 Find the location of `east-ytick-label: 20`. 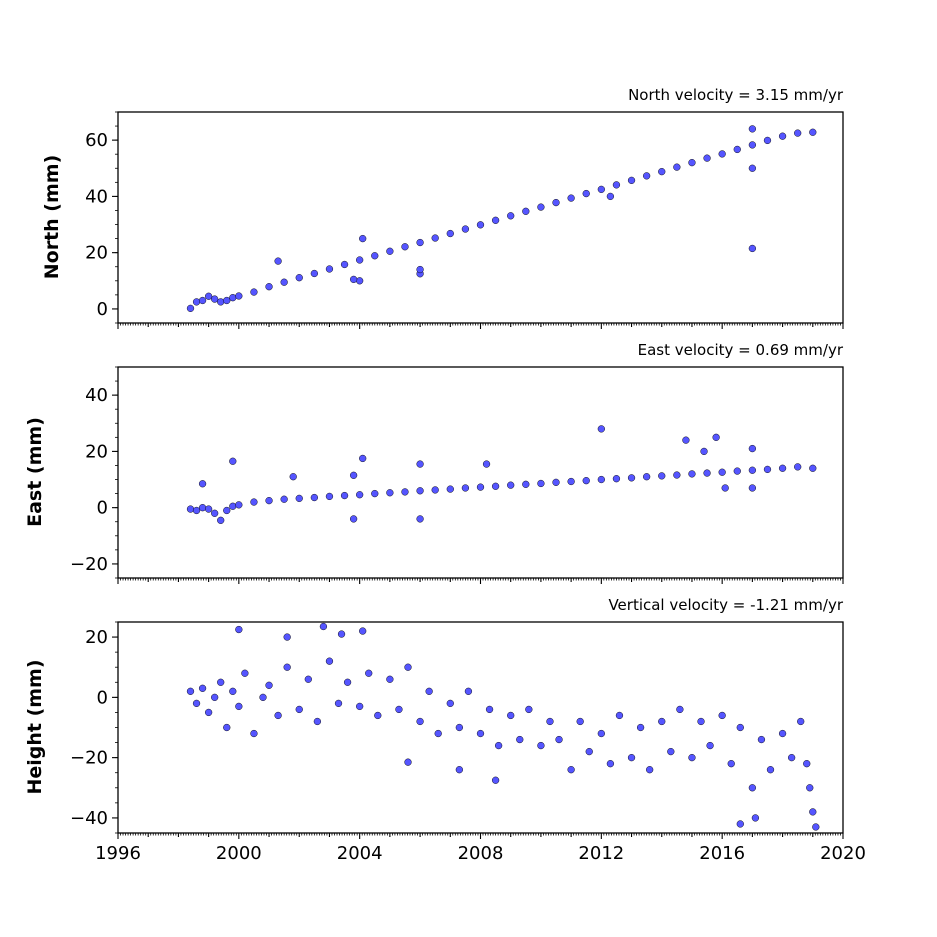

east-ytick-label: 20 is located at coordinates (96, 451).